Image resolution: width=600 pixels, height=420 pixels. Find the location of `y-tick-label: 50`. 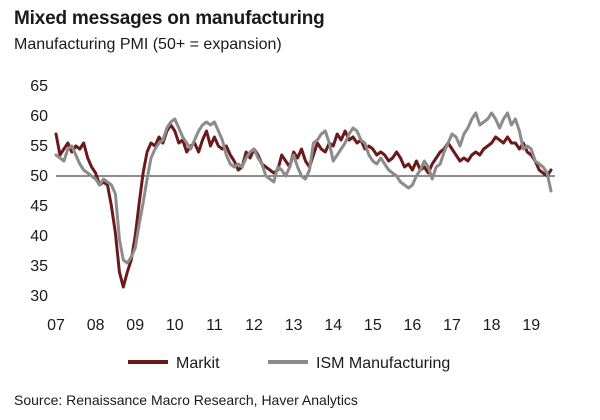

y-tick-label: 50 is located at coordinates (39, 176).